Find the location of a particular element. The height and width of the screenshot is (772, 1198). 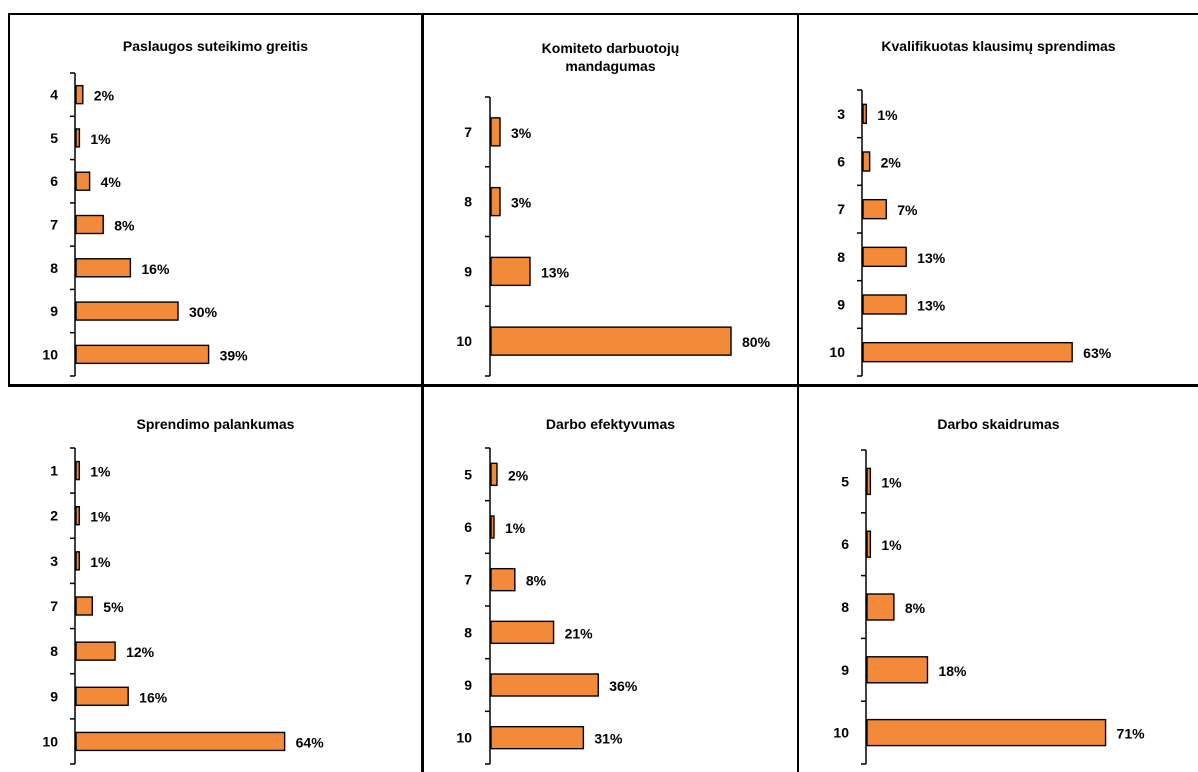

data-label: 13% is located at coordinates (555, 272).